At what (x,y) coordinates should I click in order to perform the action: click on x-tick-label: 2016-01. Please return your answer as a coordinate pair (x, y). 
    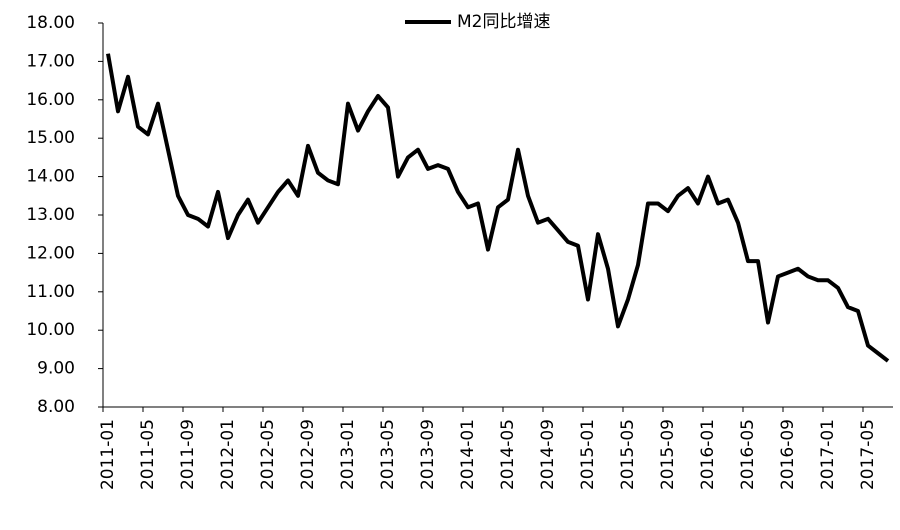
    Looking at the image, I should click on (708, 454).